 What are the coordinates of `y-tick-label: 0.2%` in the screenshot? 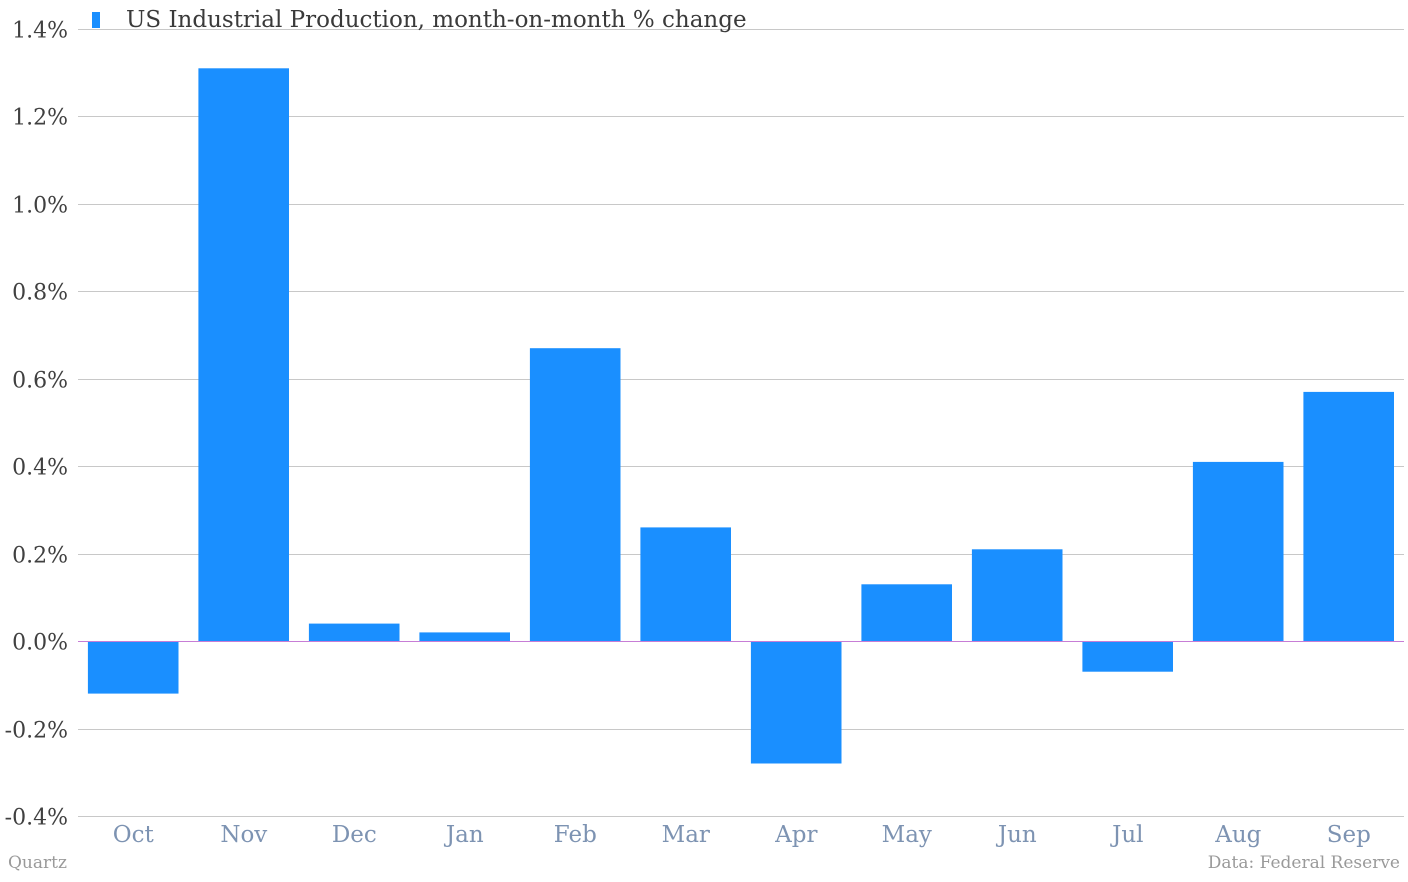 It's located at (40, 556).